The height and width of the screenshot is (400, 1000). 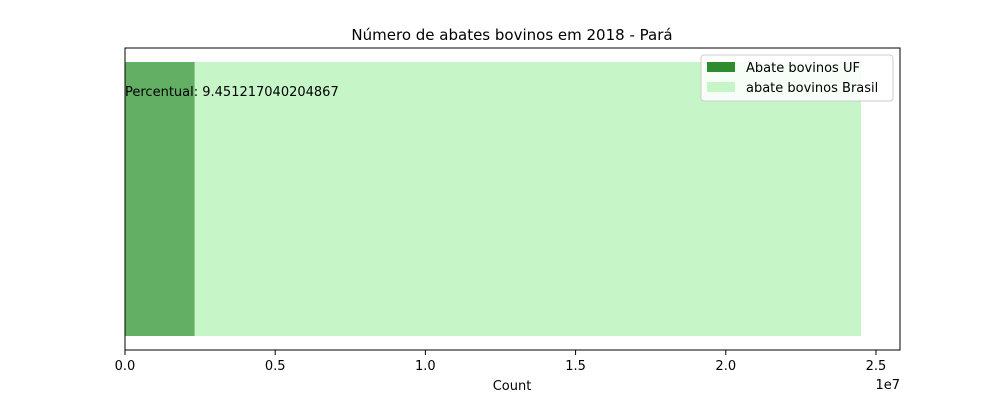 I want to click on percent-annotation: Percentual: 9.451217040204867, so click(x=232, y=92).